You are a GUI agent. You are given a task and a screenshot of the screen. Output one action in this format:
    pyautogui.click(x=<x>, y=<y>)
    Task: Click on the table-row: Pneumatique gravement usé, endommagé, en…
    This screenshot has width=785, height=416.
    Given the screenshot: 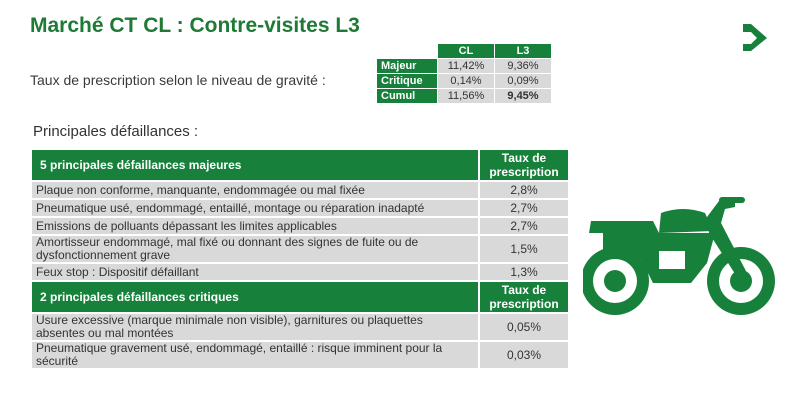 What is the action you would take?
    pyautogui.click(x=300, y=355)
    